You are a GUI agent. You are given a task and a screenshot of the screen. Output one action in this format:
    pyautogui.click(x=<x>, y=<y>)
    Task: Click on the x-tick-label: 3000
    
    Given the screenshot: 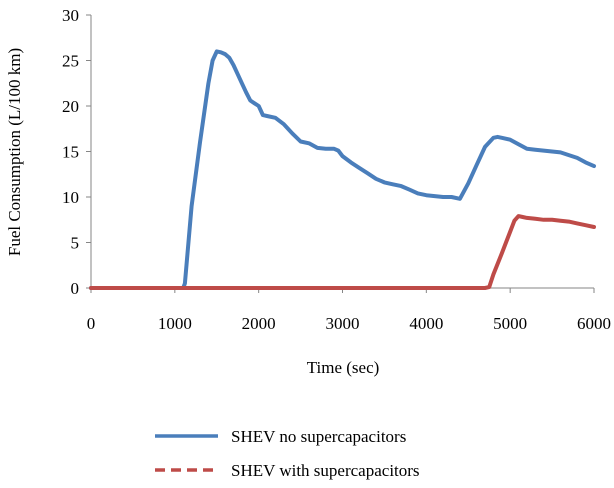 What is the action you would take?
    pyautogui.click(x=343, y=323)
    